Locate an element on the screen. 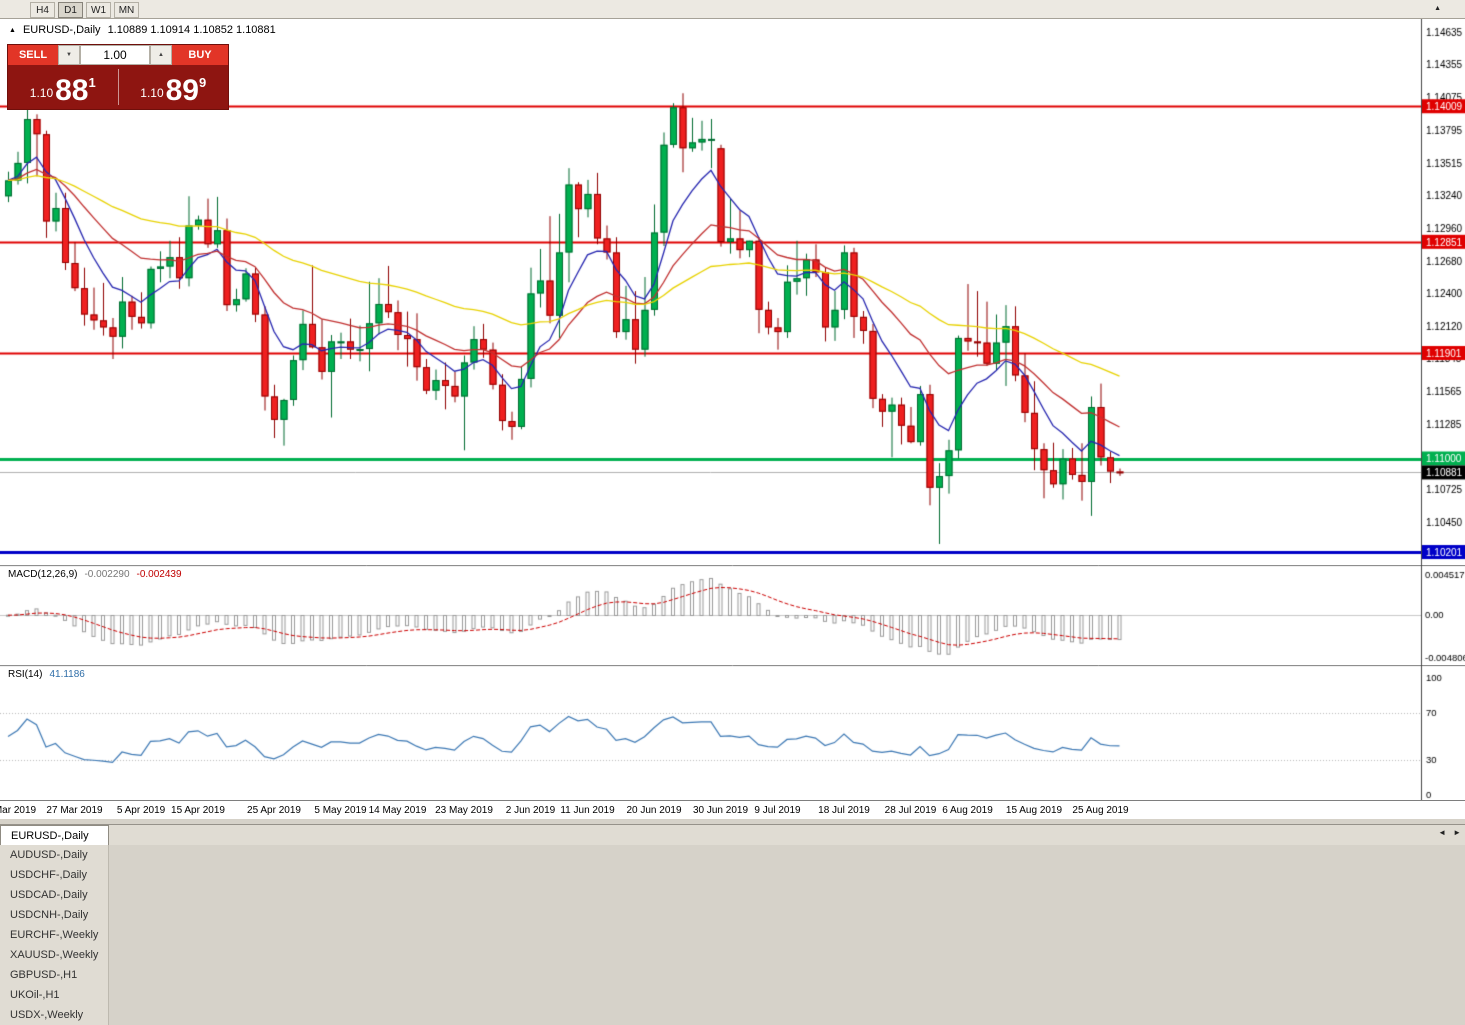 The height and width of the screenshot is (1025, 1465). timeframe-button-mn: MN is located at coordinates (126, 10).